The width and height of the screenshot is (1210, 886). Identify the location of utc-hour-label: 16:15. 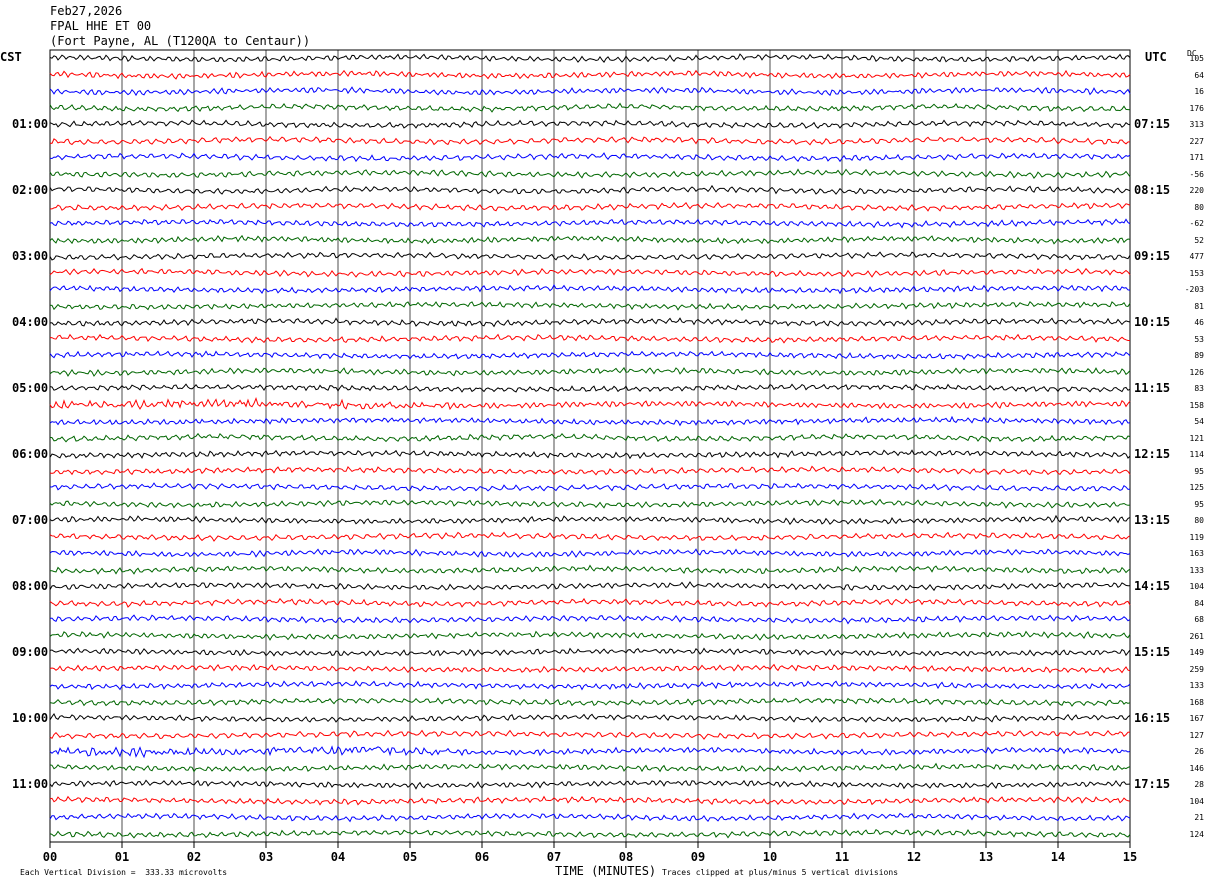
(1152, 718).